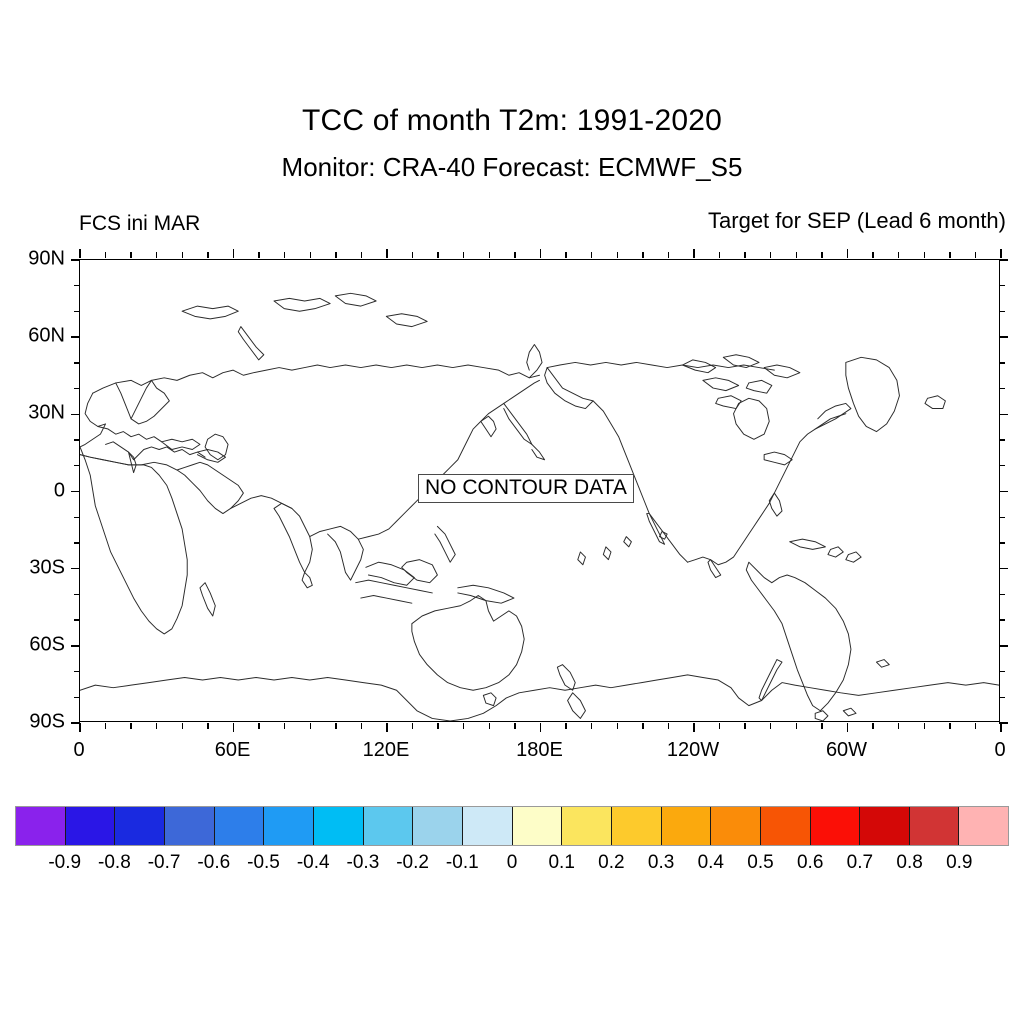  What do you see at coordinates (47, 567) in the screenshot?
I see `y-axis-label: 30S` at bounding box center [47, 567].